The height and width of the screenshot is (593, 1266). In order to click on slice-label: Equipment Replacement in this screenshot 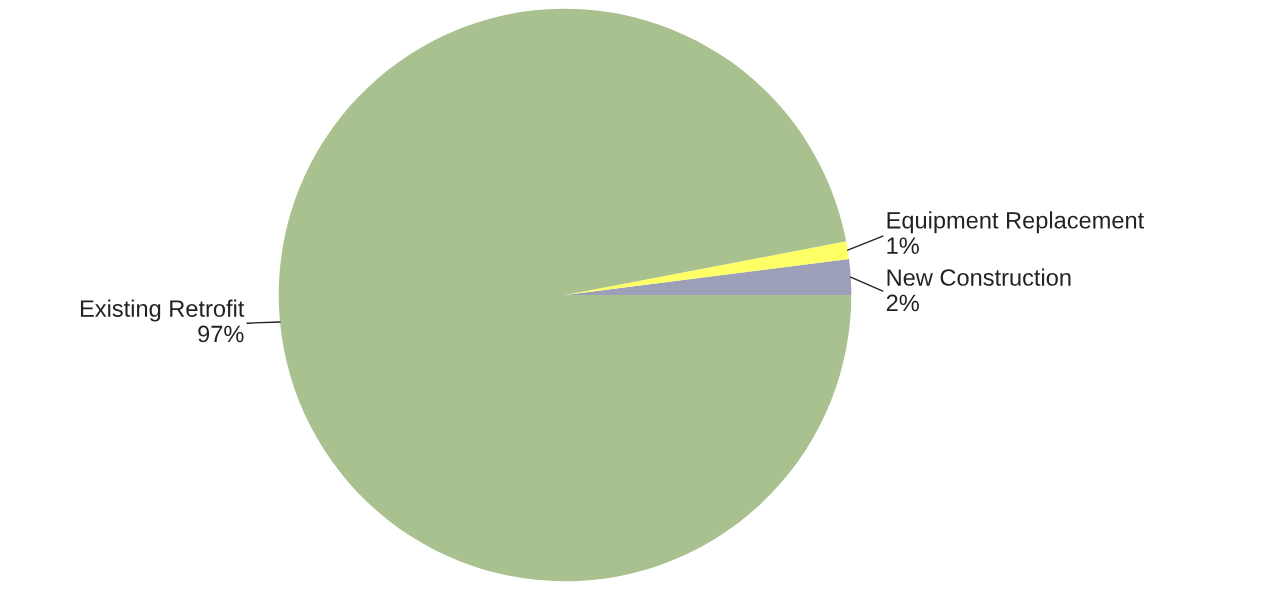, I will do `click(1016, 222)`.